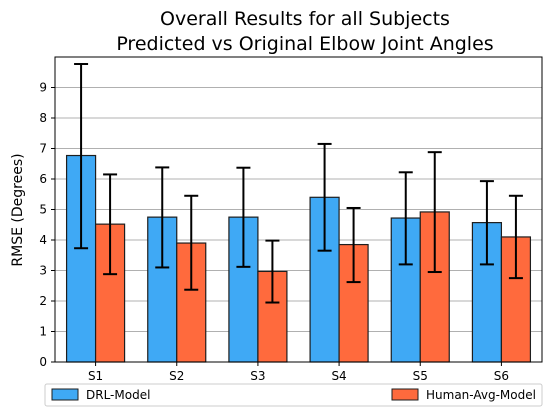 The image size is (550, 415). What do you see at coordinates (338, 376) in the screenshot?
I see `x-tick-label: S4` at bounding box center [338, 376].